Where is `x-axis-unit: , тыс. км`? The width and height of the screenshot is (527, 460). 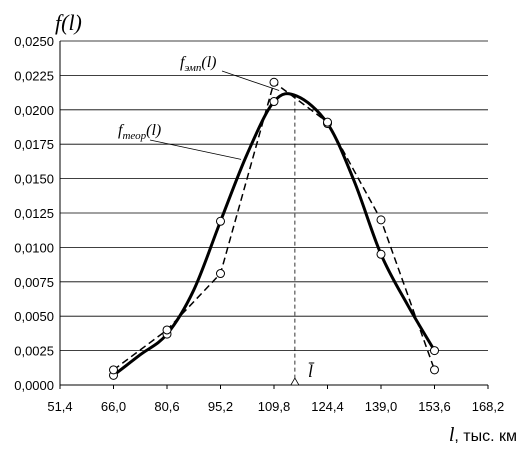 x-axis-unit: , тыс. км is located at coordinates (485, 436).